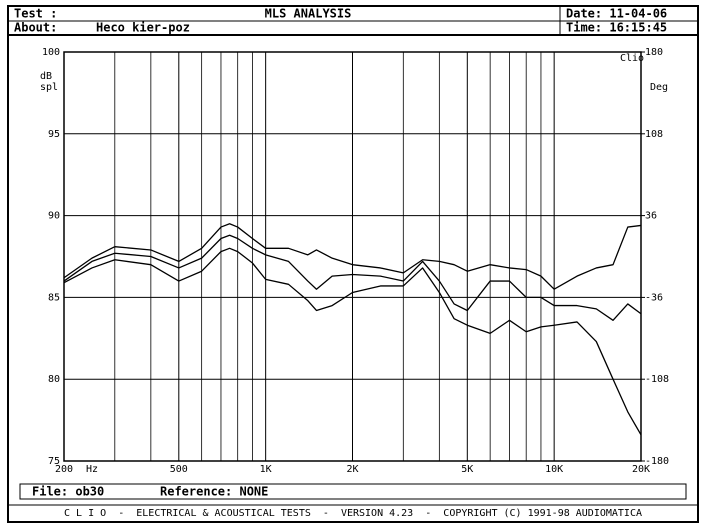 This screenshot has width=705, height=532. I want to click on file: File: ob30, so click(68, 492).